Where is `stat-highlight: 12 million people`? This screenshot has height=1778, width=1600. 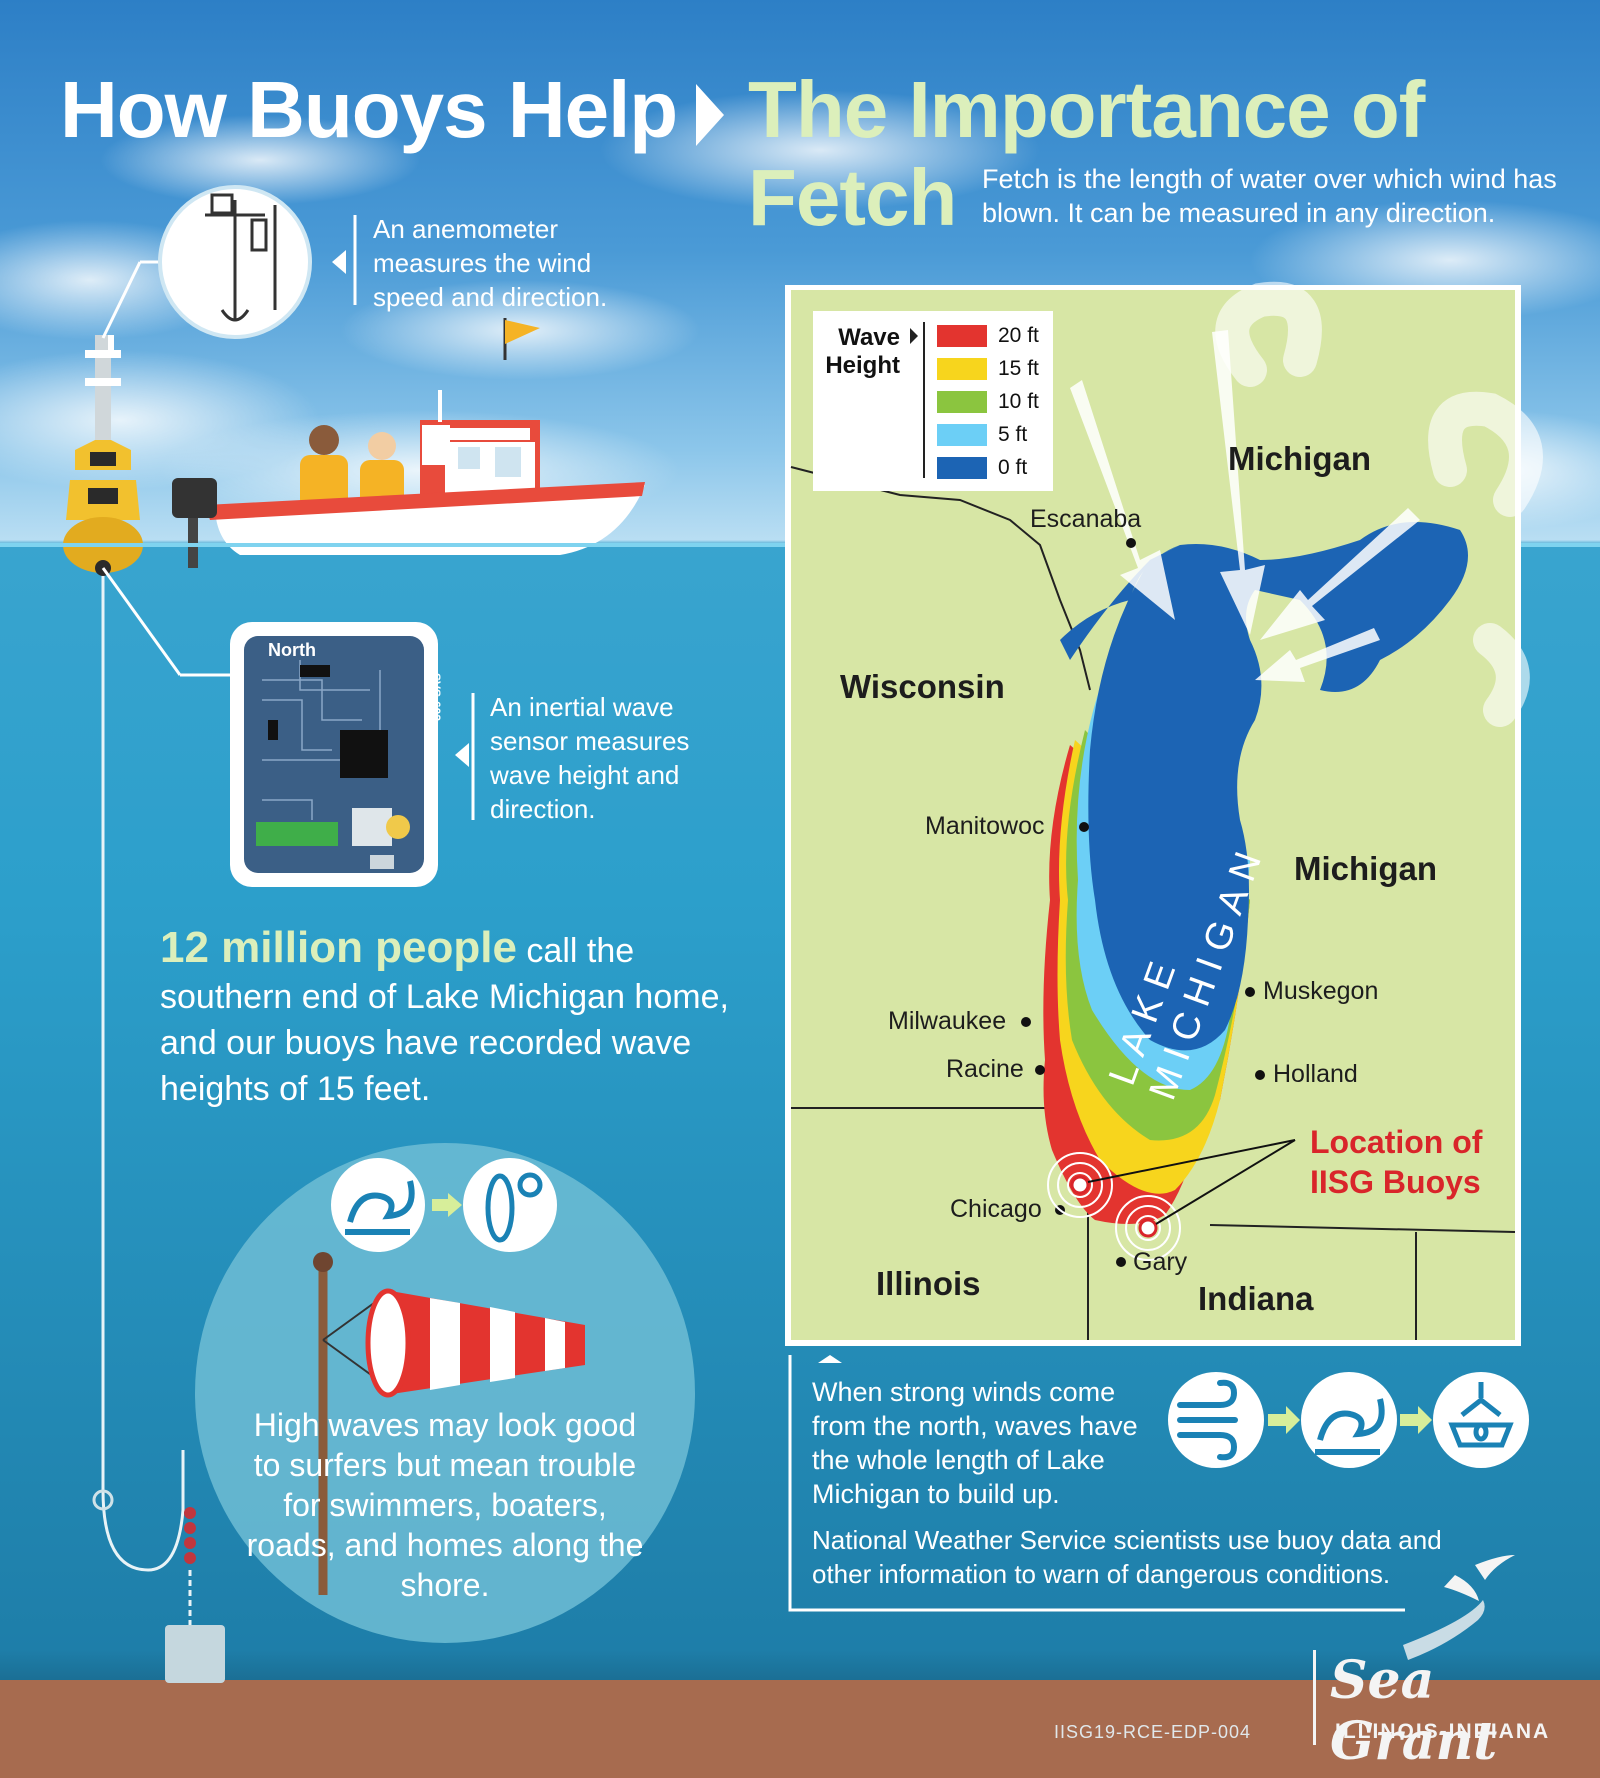 stat-highlight: 12 million people is located at coordinates (338, 947).